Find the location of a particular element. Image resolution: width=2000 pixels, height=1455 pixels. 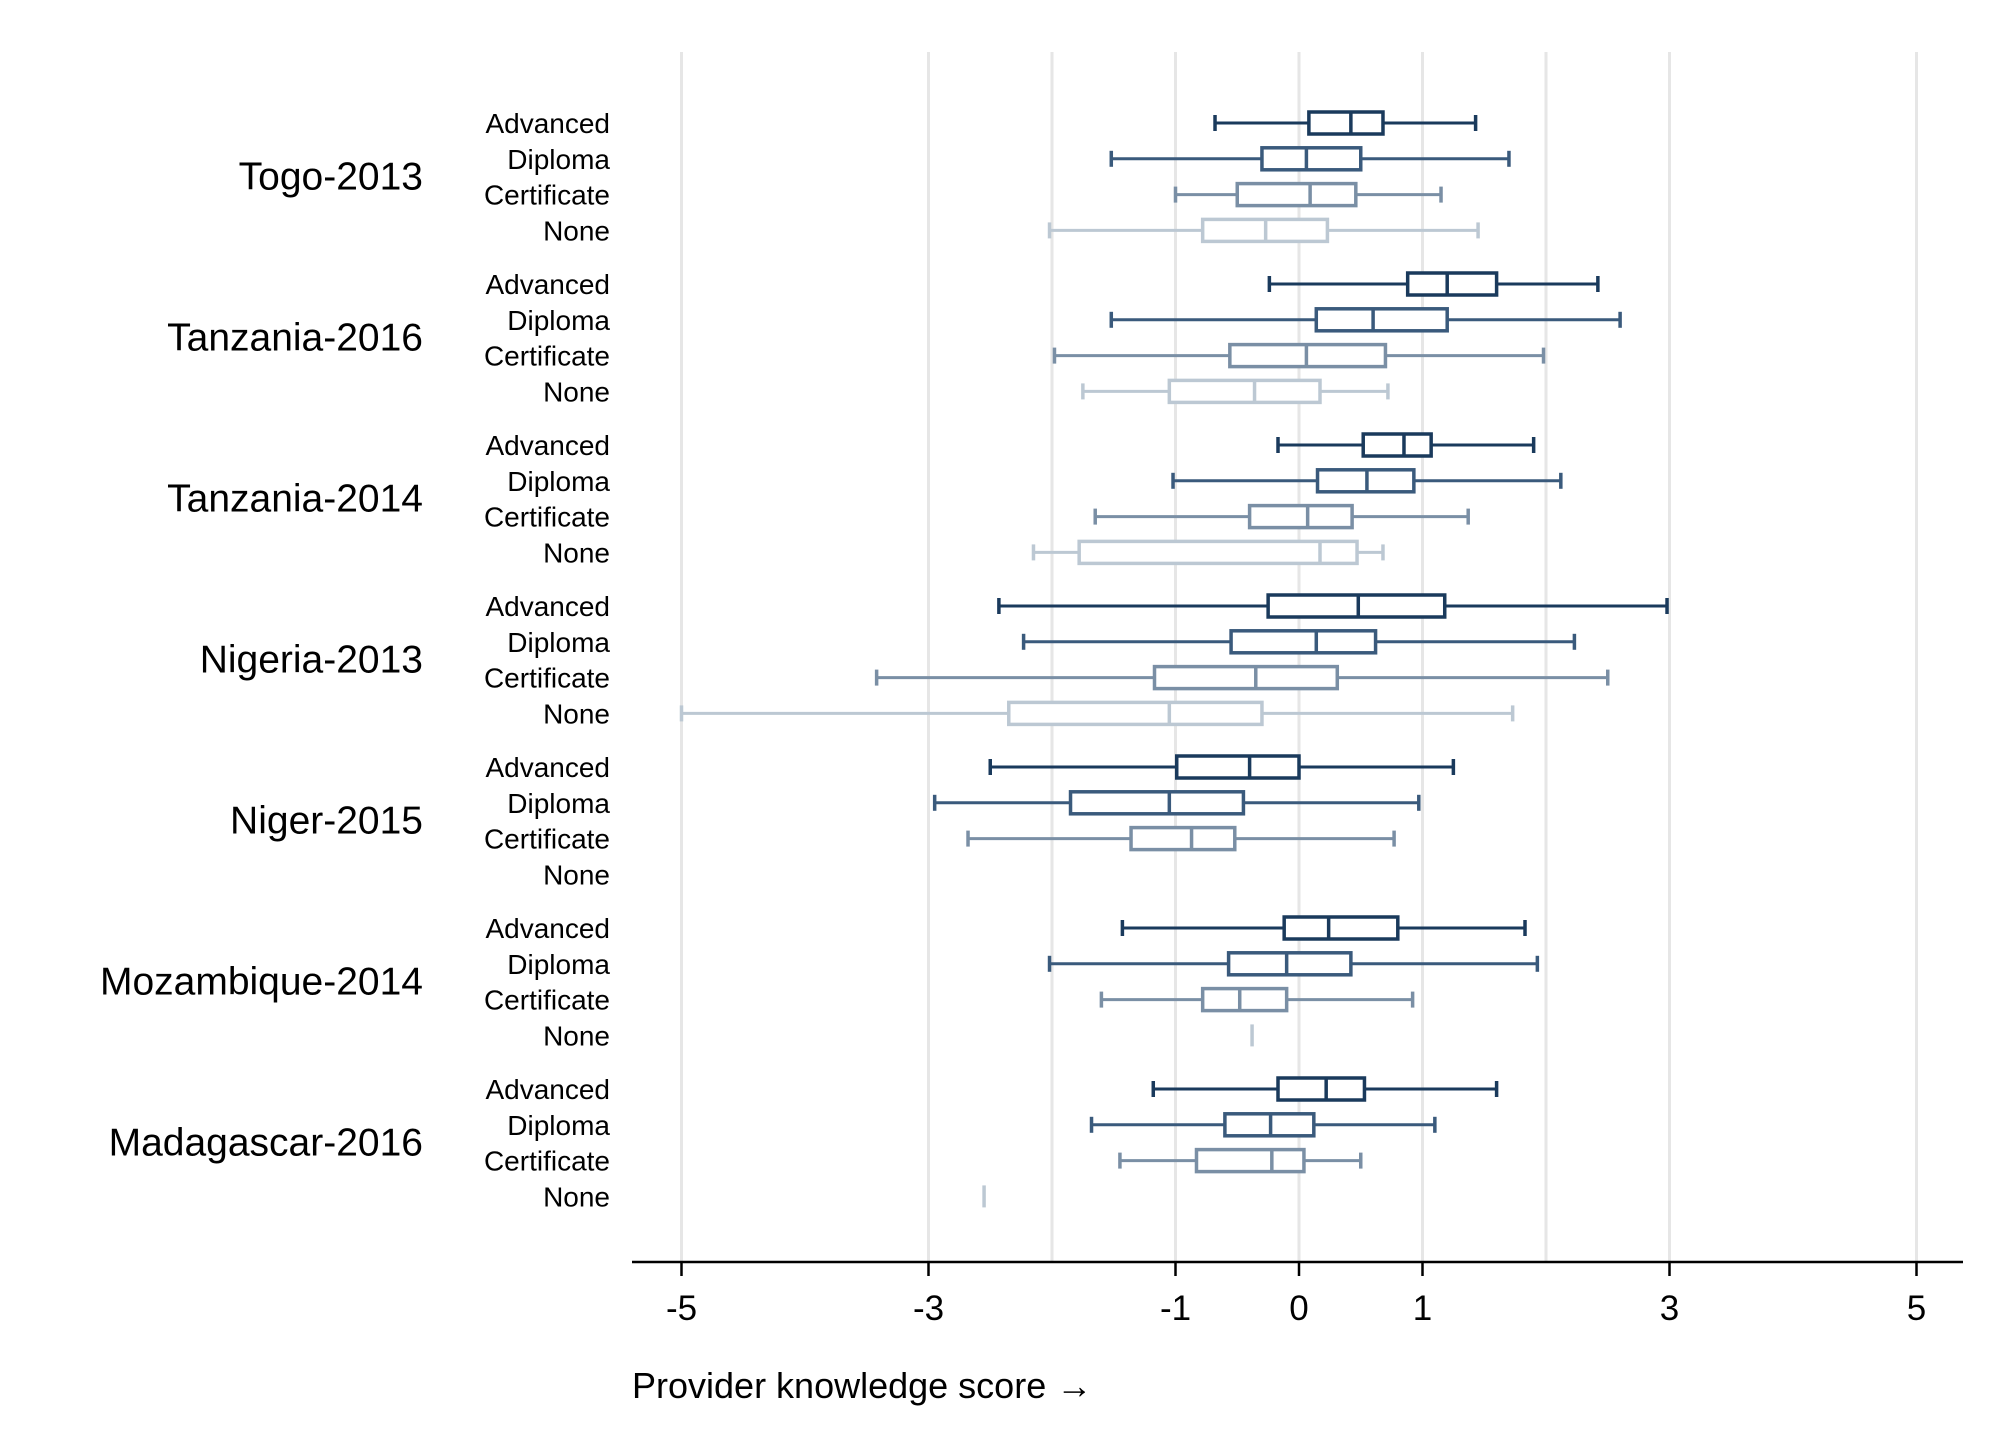

x-tick-label: -3 is located at coordinates (928, 1308).